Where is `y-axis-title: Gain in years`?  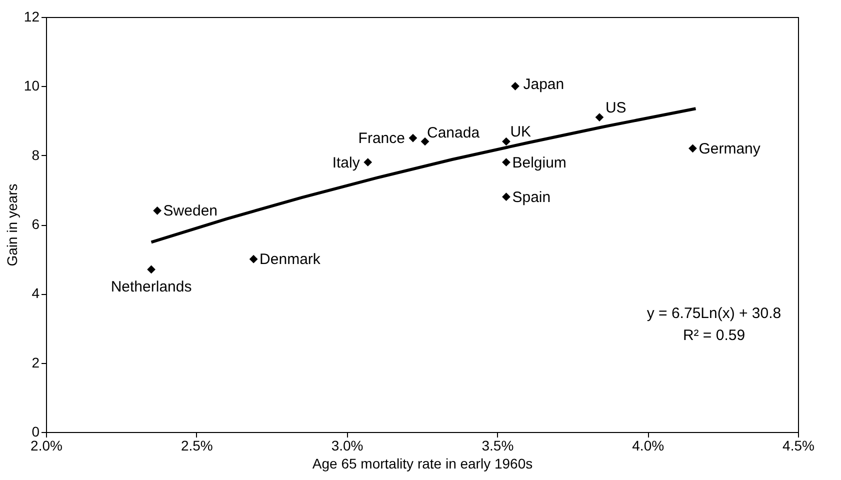 y-axis-title: Gain in years is located at coordinates (12, 225).